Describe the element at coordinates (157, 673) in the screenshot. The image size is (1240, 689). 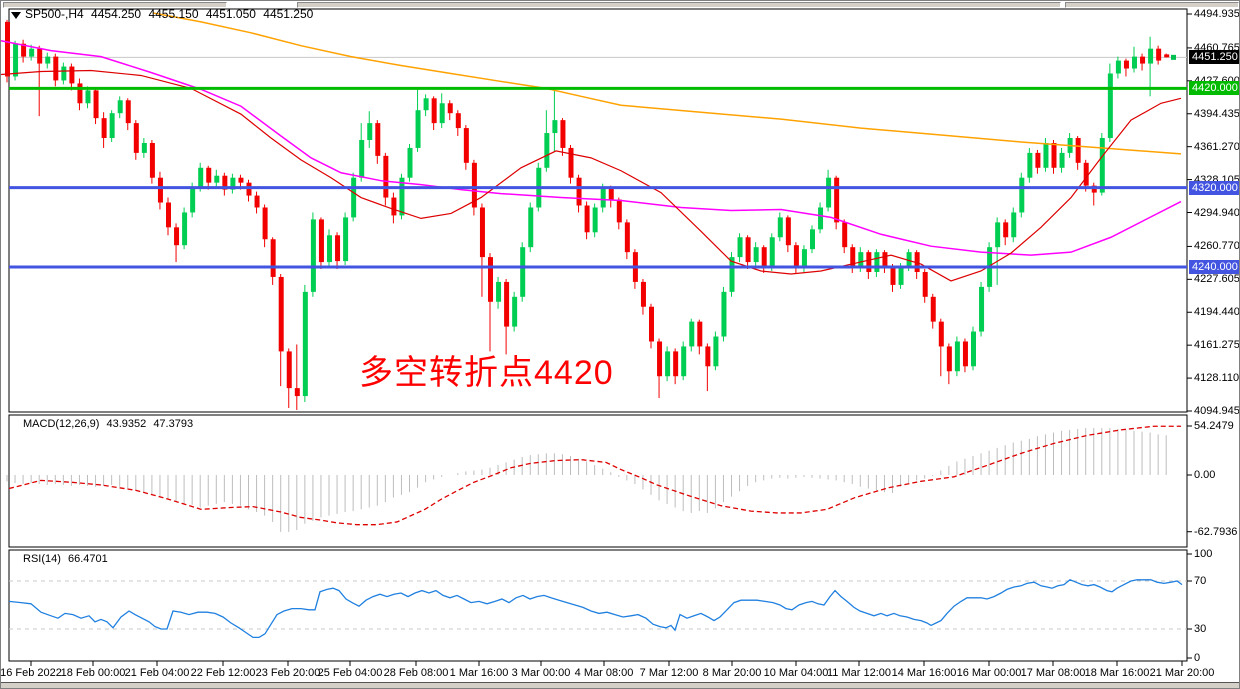
I see `time-axis-label: 21 Feb 04:00` at that location.